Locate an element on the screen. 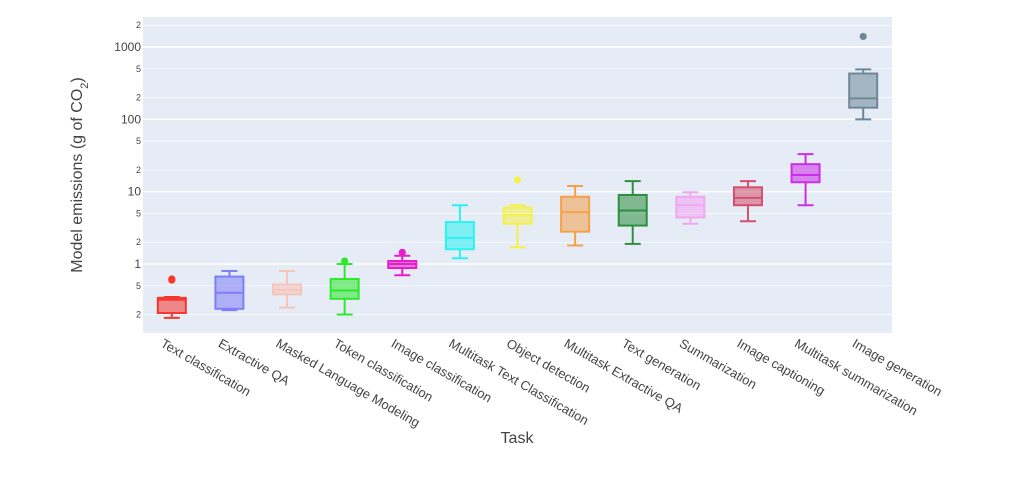  x-tick-label: Image classification is located at coordinates (442, 371).